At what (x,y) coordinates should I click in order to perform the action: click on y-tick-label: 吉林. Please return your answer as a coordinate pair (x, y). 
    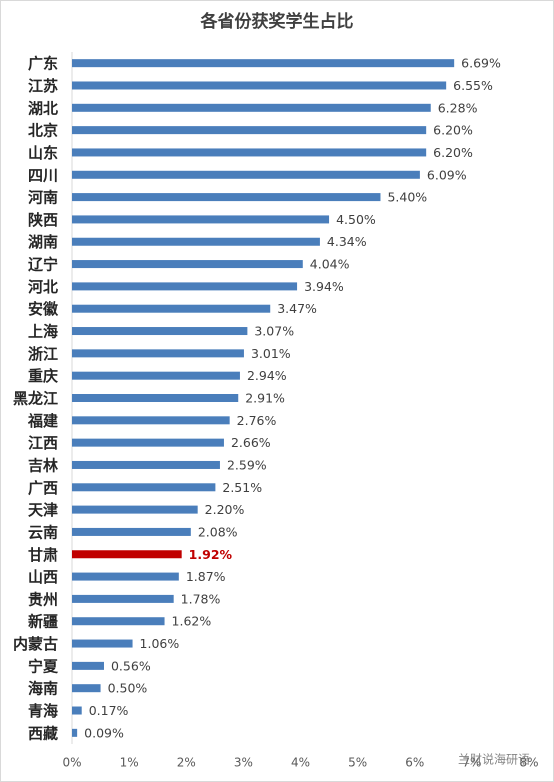
    Looking at the image, I should click on (43, 465).